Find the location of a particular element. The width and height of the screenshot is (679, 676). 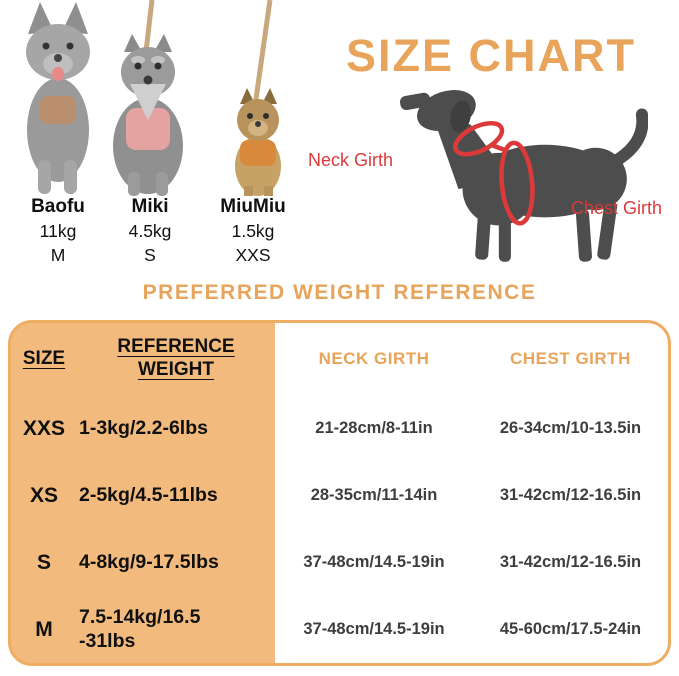

page-title: SIZE CHART is located at coordinates (491, 55).